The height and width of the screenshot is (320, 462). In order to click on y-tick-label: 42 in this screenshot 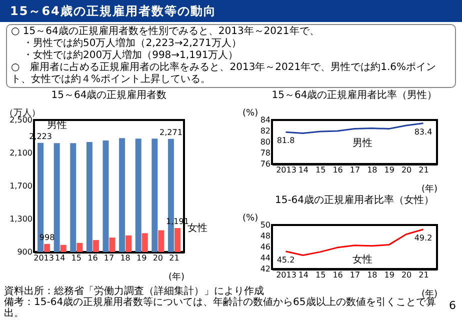, I will do `click(265, 269)`.